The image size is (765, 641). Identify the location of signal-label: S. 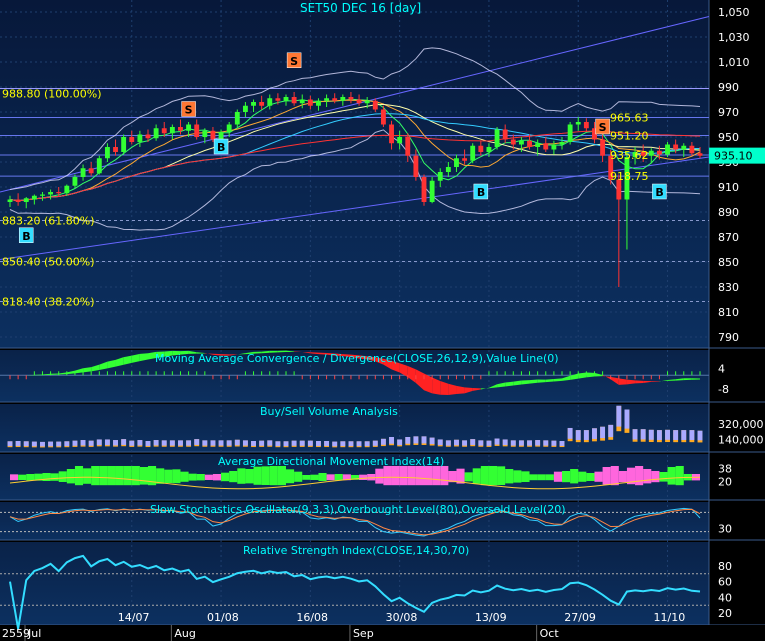
(603, 127).